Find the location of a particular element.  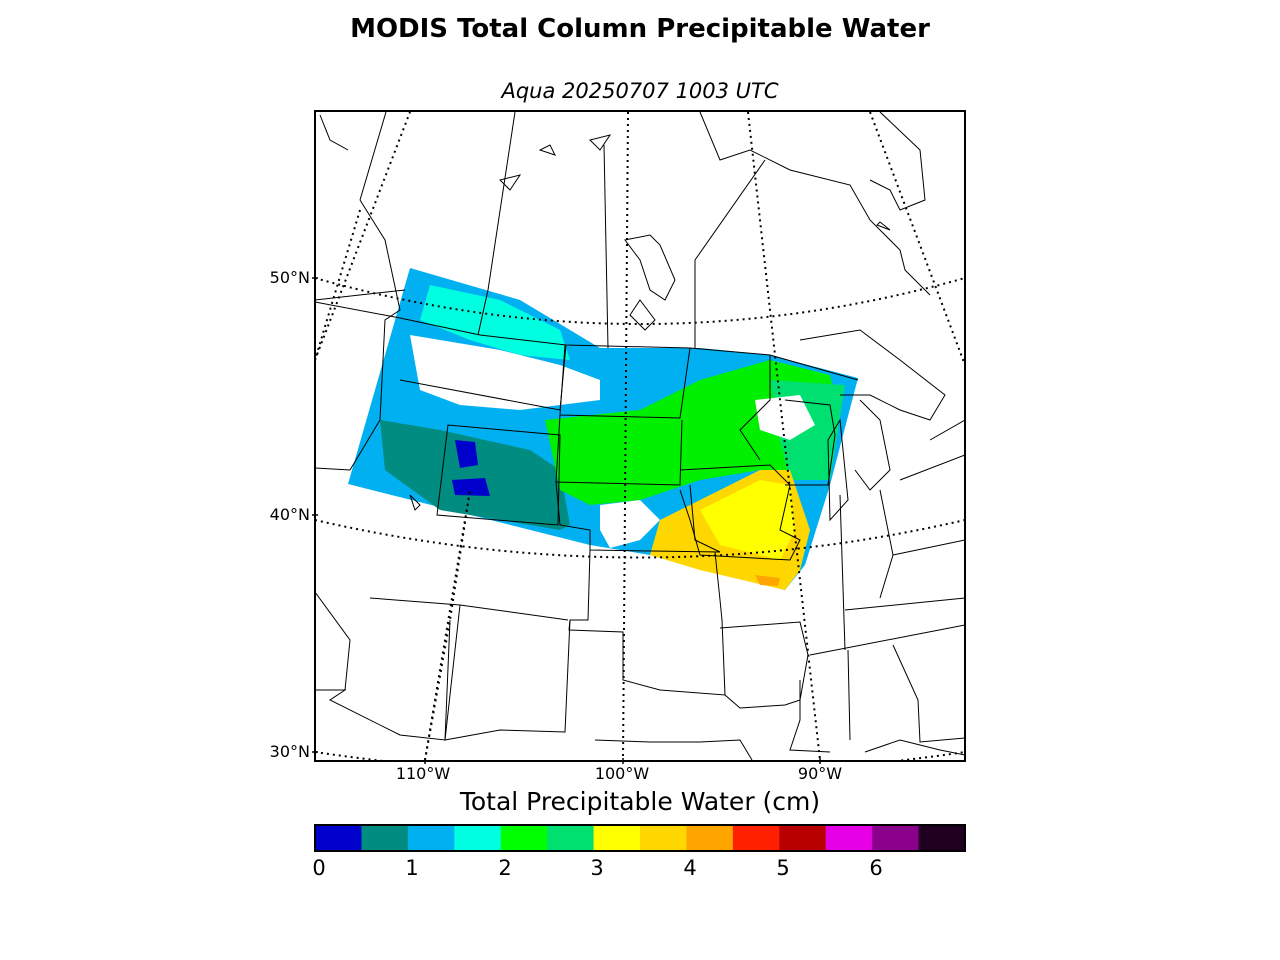

swath-region-white-south is located at coordinates (630, 524).